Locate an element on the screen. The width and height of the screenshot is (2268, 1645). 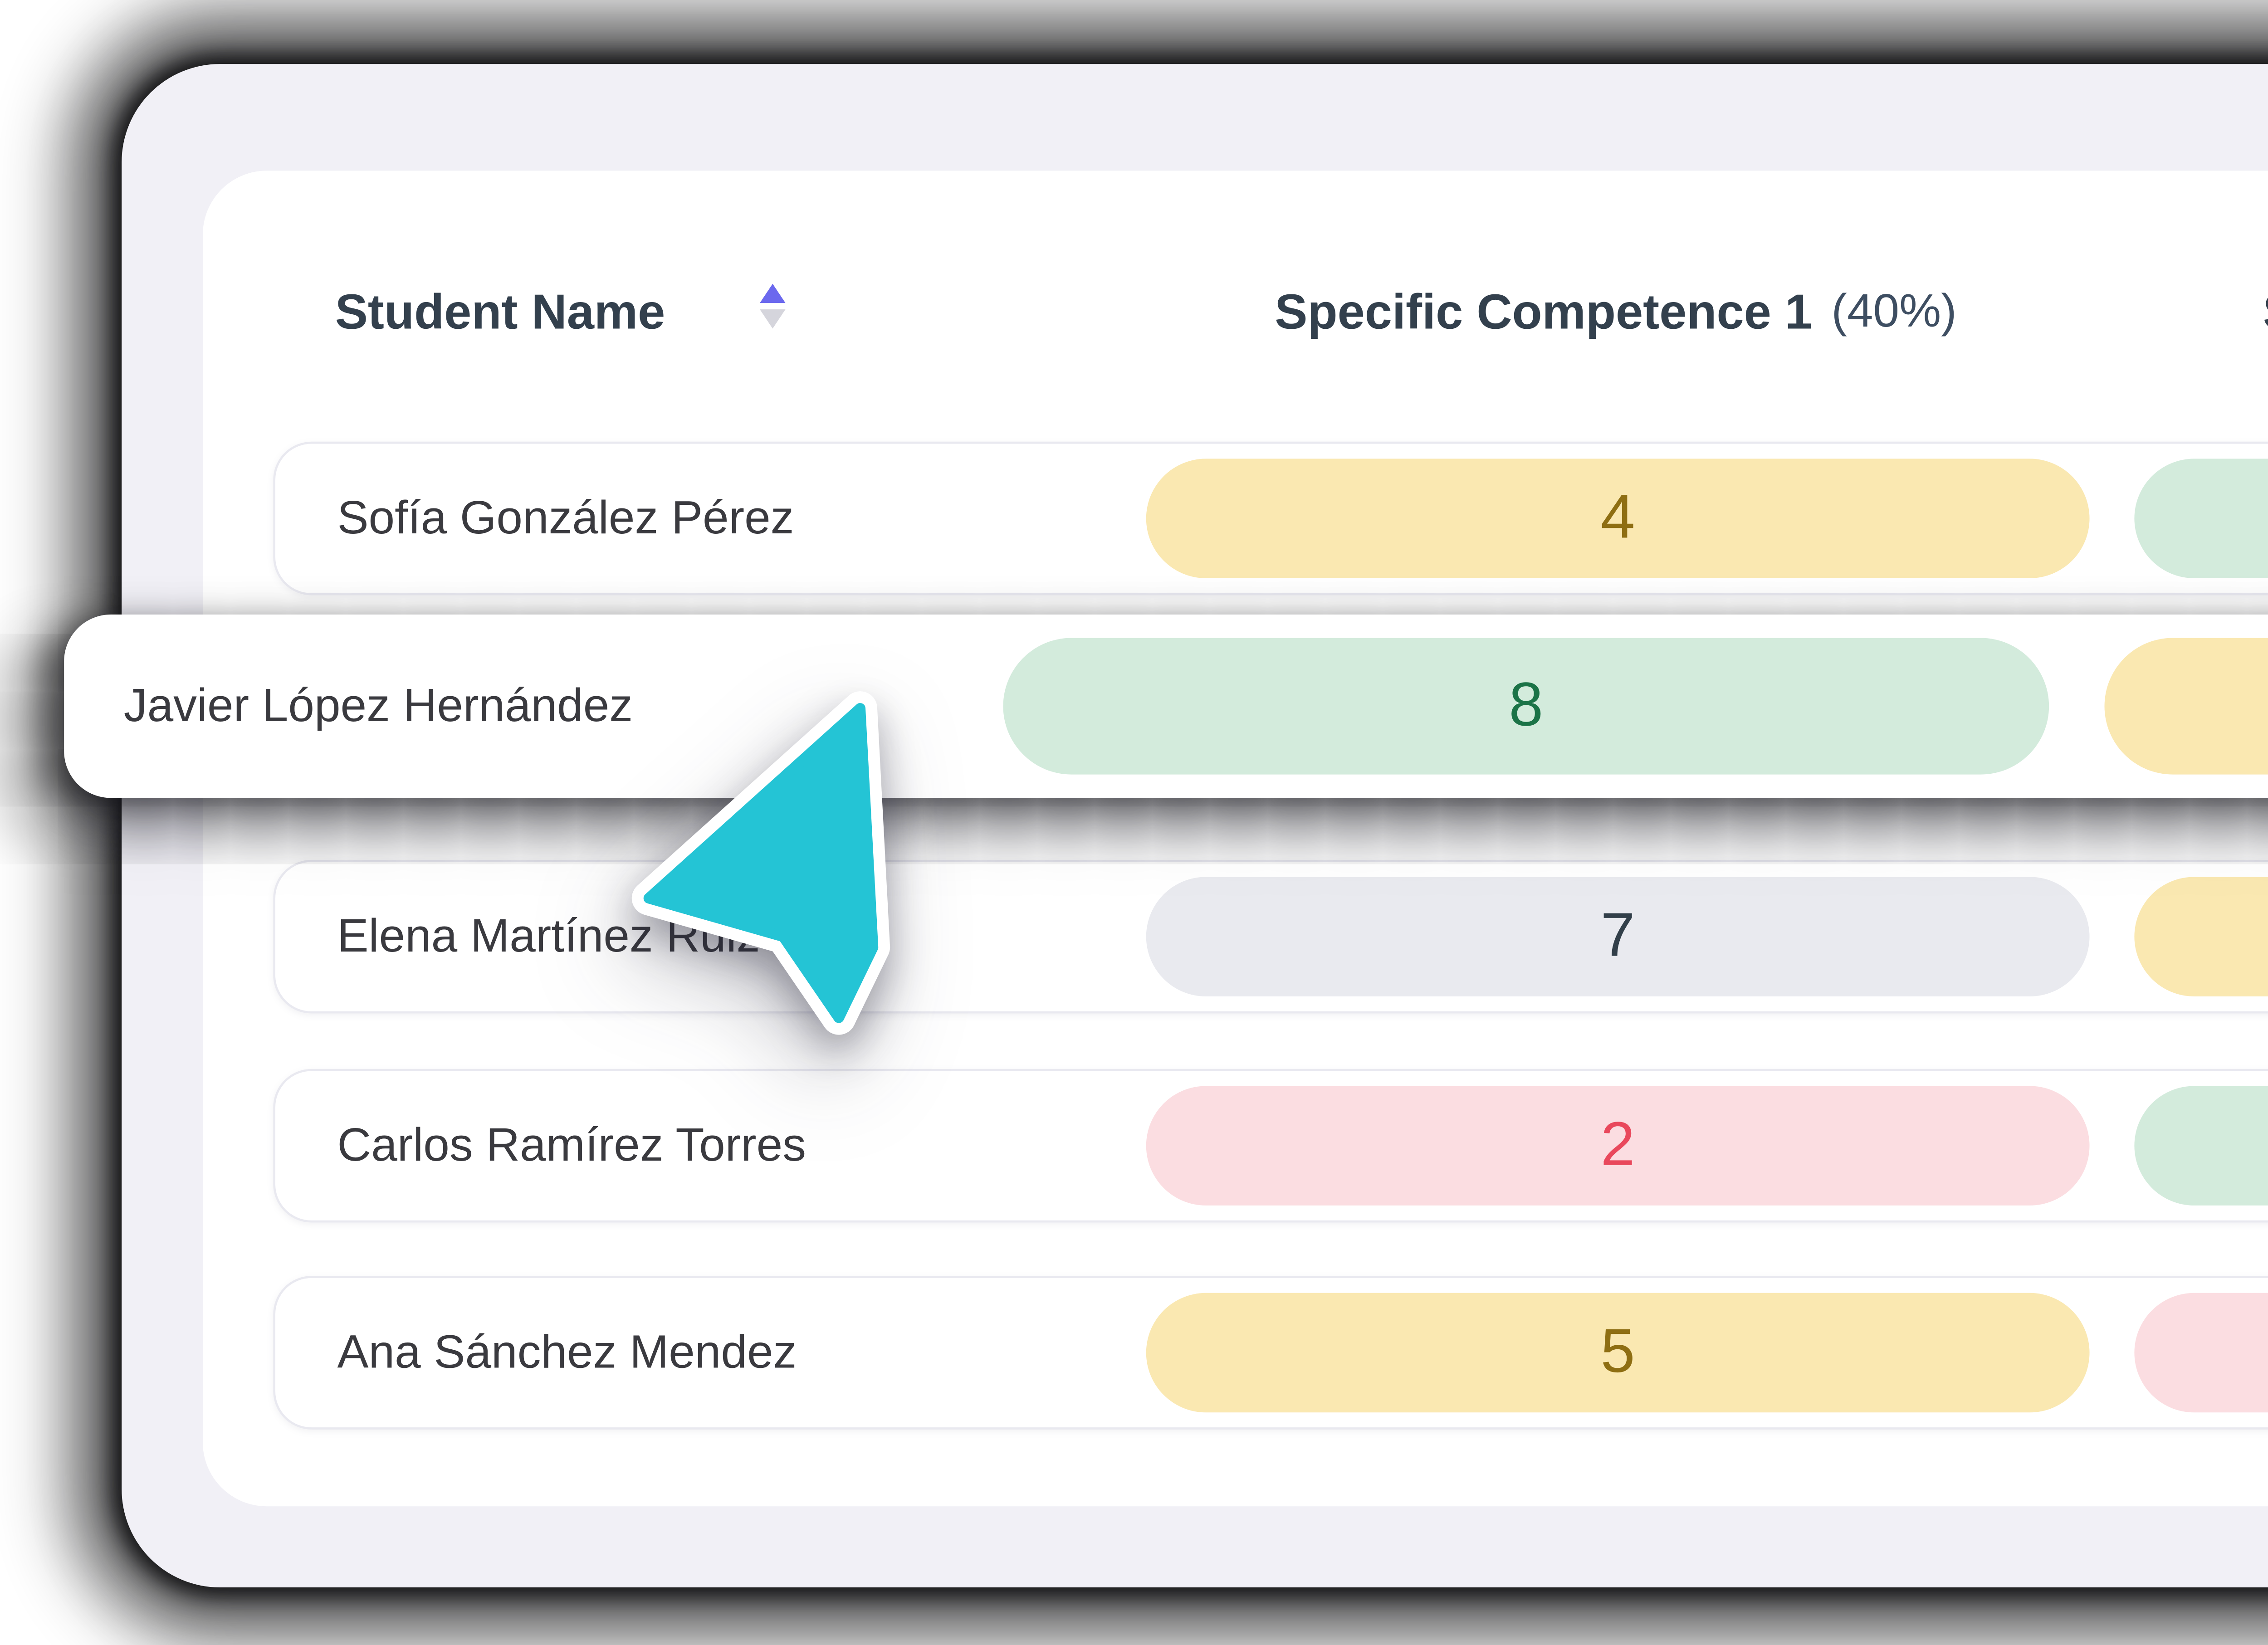
student-name: Sofía González Pérez is located at coordinates (566, 517).